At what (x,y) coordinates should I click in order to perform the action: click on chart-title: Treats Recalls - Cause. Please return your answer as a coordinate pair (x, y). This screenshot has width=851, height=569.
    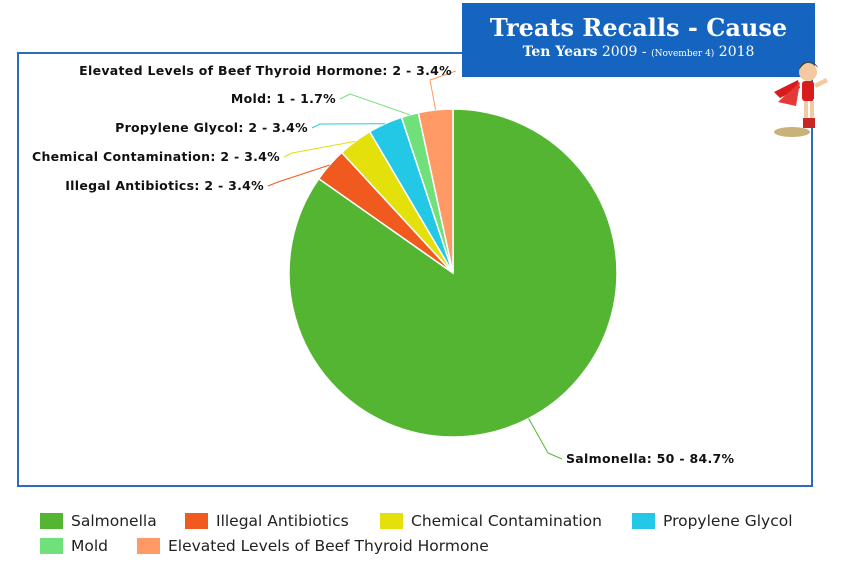
    Looking at the image, I should click on (638, 27).